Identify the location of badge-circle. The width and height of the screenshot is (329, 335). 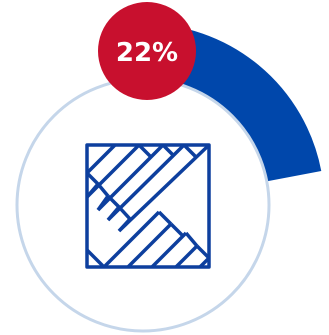
(147, 51).